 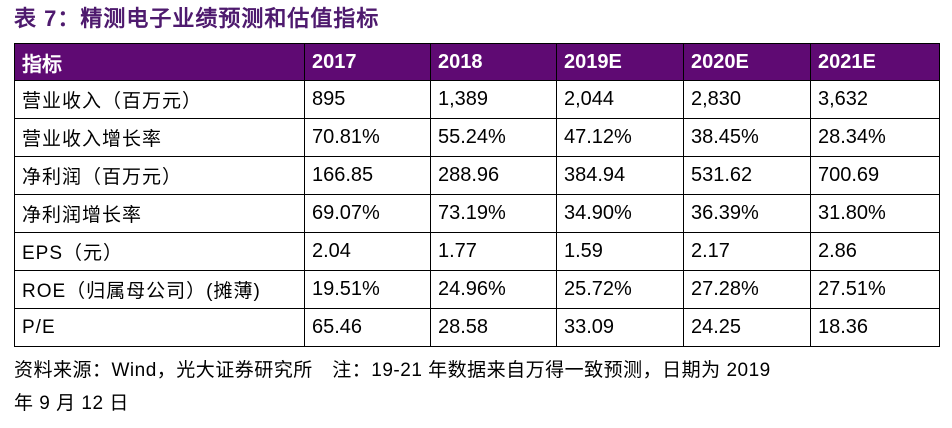 What do you see at coordinates (747, 289) in the screenshot?
I see `table-cell: 27.28%` at bounding box center [747, 289].